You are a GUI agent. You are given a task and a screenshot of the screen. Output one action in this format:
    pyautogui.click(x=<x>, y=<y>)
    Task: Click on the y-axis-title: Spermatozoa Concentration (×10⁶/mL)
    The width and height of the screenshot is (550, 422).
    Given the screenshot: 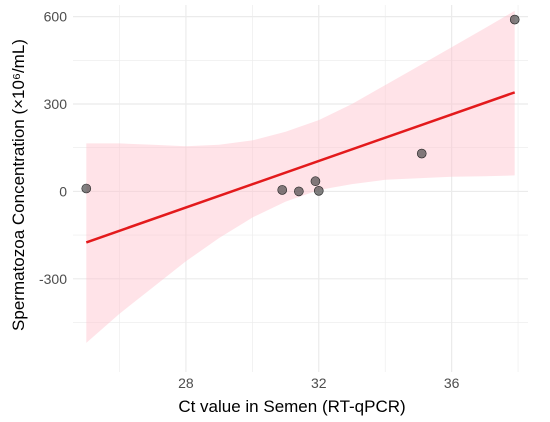 What is the action you would take?
    pyautogui.click(x=18, y=185)
    